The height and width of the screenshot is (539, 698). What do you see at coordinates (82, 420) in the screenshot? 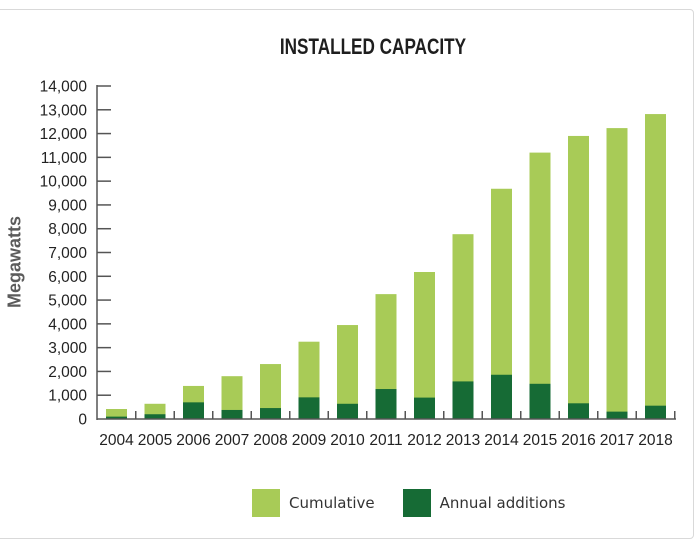
I see `y-tick-label: 0` at bounding box center [82, 420].